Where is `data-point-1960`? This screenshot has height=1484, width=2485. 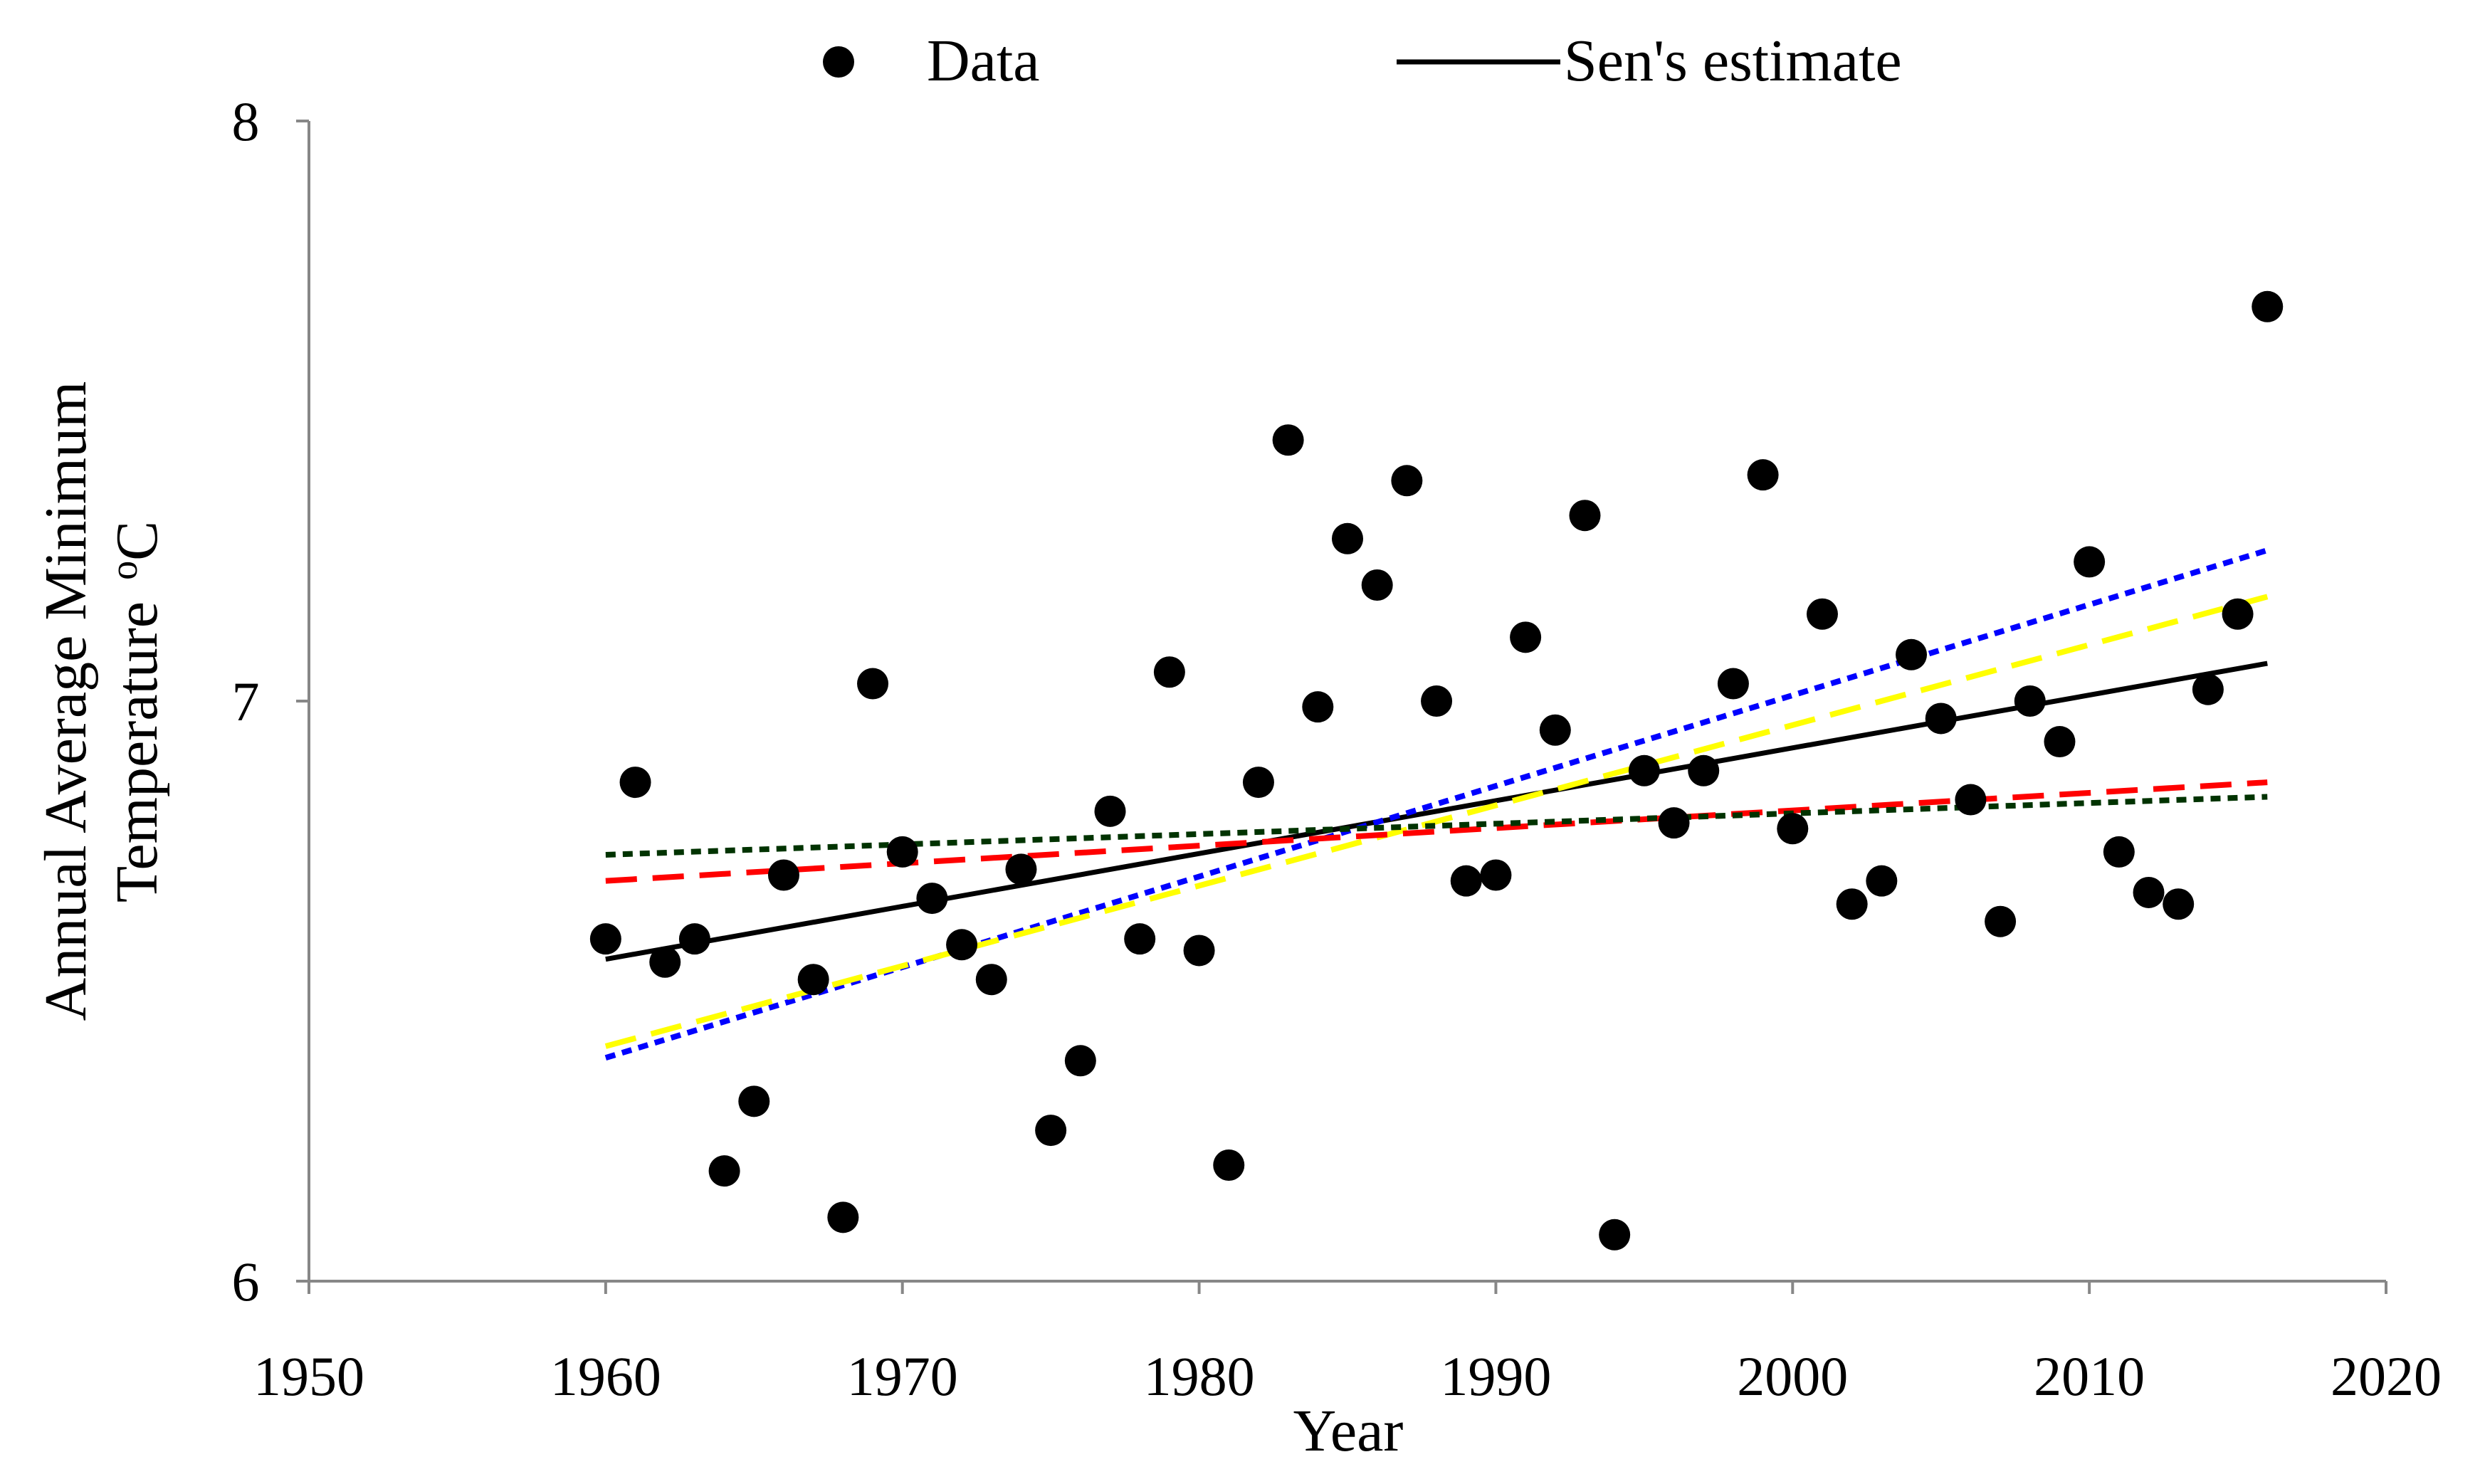
data-point-1960 is located at coordinates (605, 939).